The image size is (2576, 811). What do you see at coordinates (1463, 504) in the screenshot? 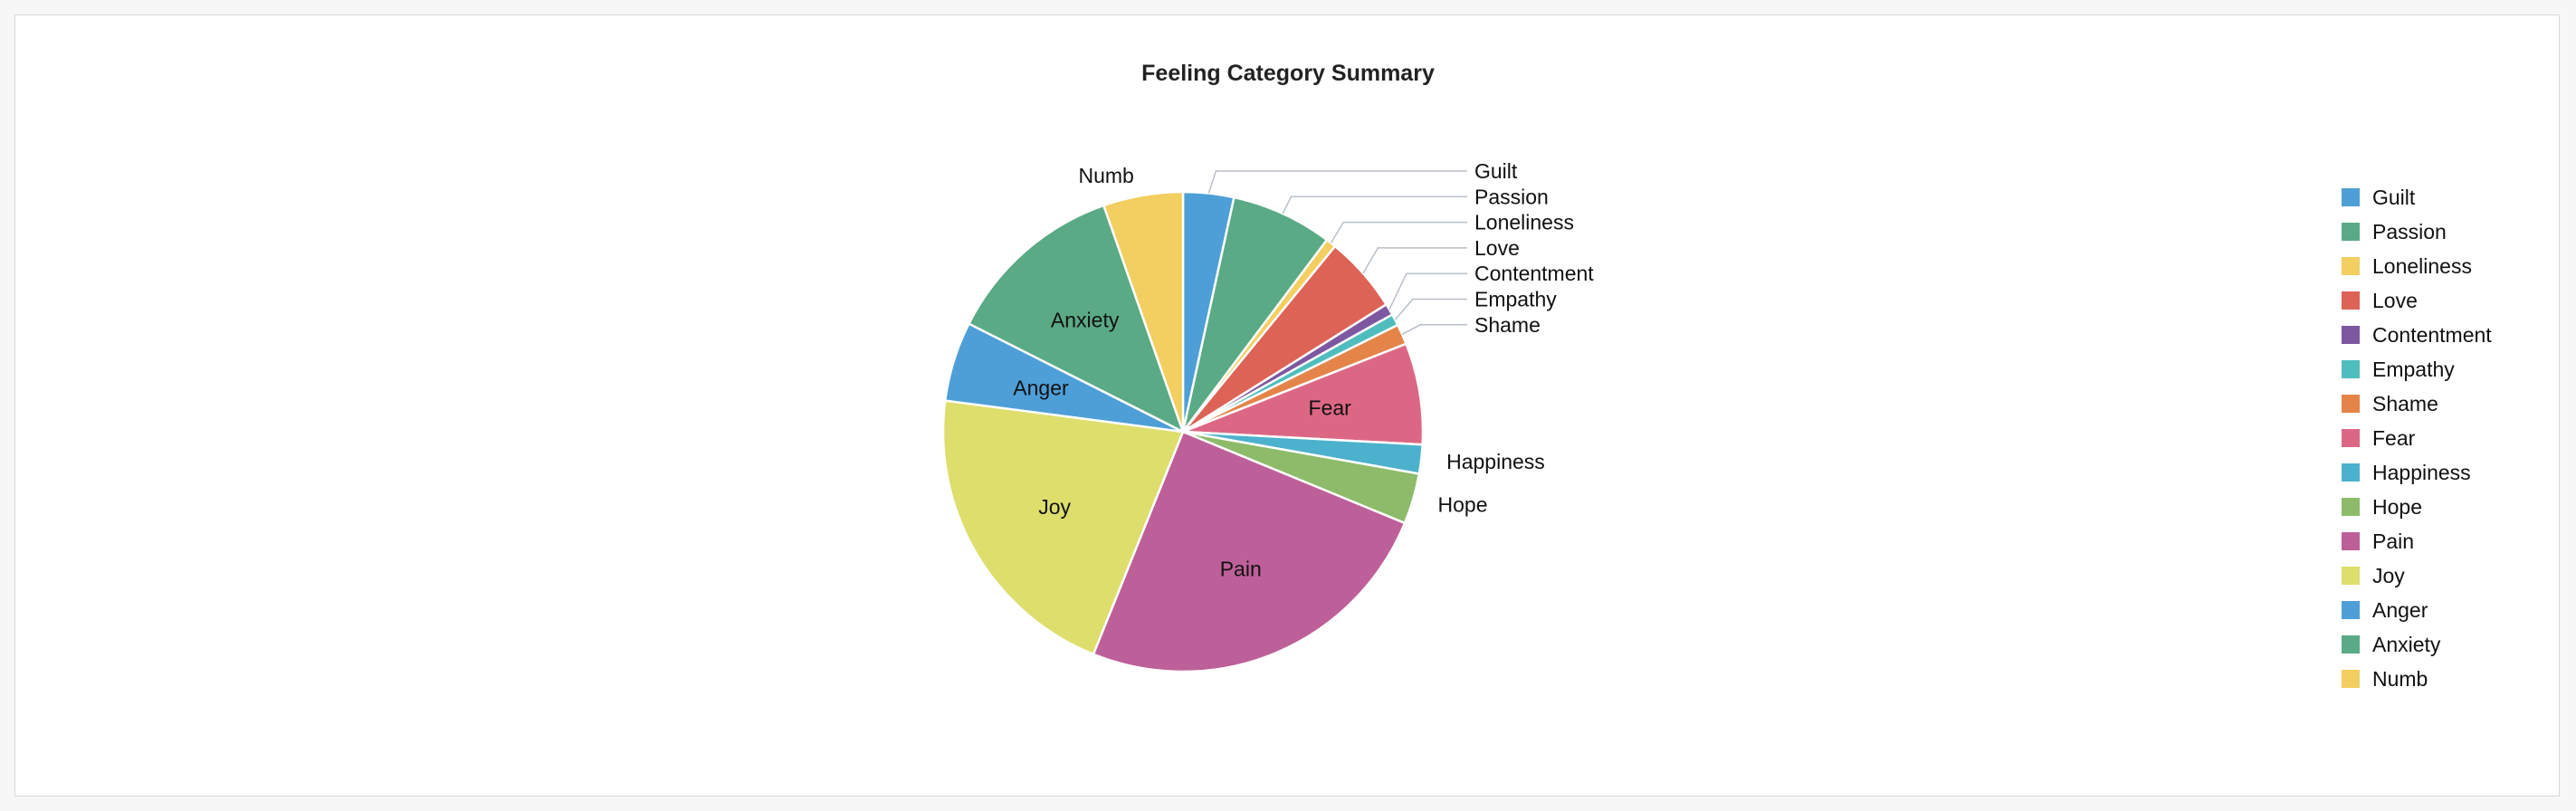
I see `slice-label-hope: Hope` at bounding box center [1463, 504].